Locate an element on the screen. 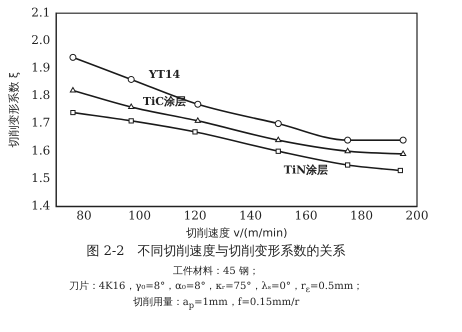 Image resolution: width=462 pixels, height=332 pixels. y-tick-label: 1.5 is located at coordinates (40, 177).